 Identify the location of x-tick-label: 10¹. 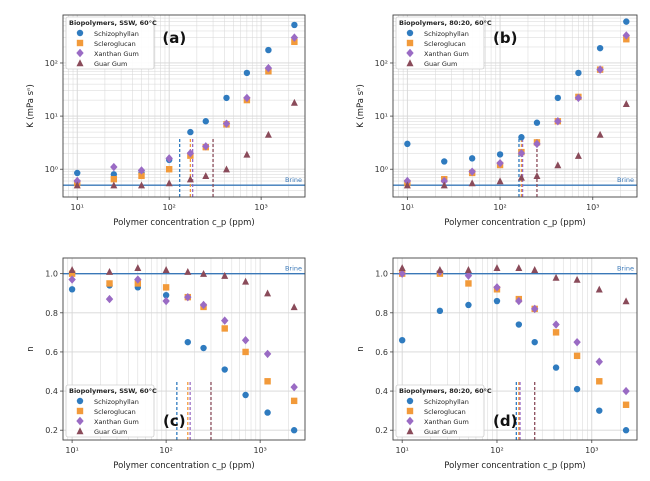
(401, 450).